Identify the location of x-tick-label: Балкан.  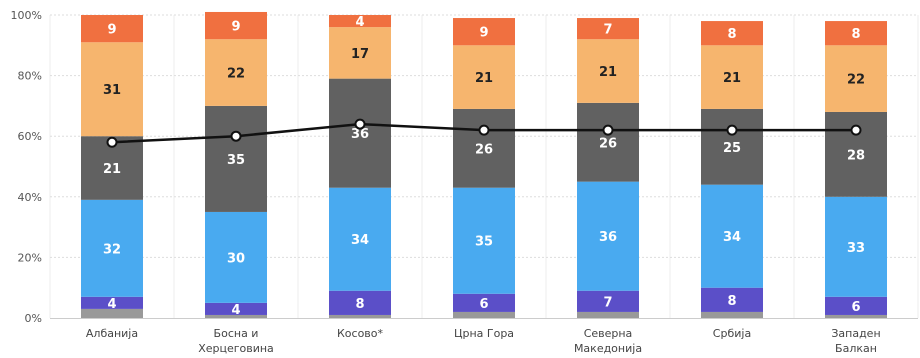
(856, 348).